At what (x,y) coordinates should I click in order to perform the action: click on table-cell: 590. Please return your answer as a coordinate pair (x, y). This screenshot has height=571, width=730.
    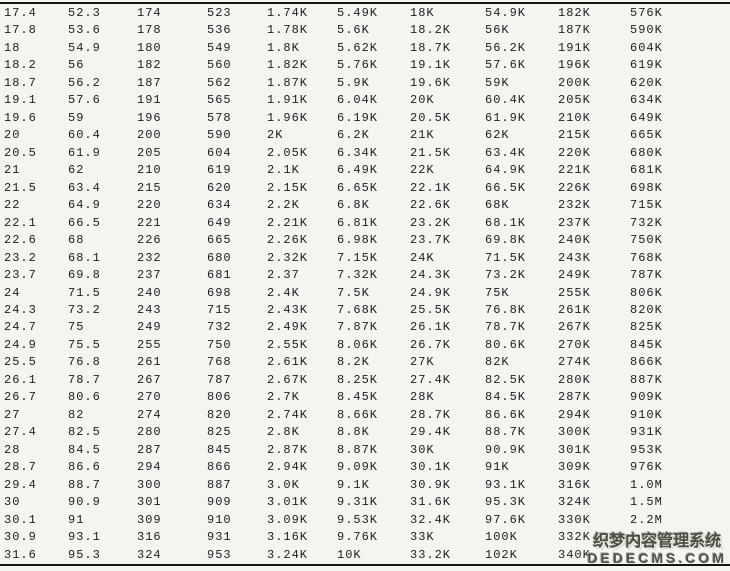
    Looking at the image, I should click on (219, 135).